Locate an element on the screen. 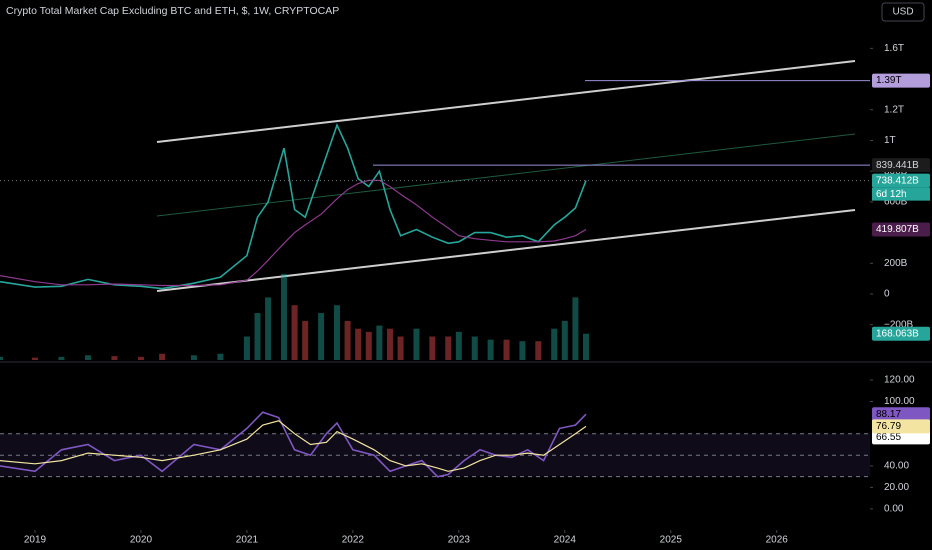  series-badge: 76.79 is located at coordinates (888, 426).